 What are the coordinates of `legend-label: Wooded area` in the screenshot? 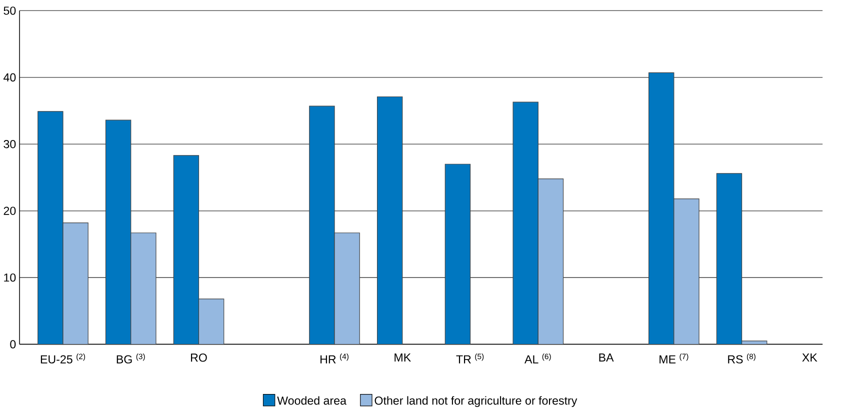 It's located at (311, 400).